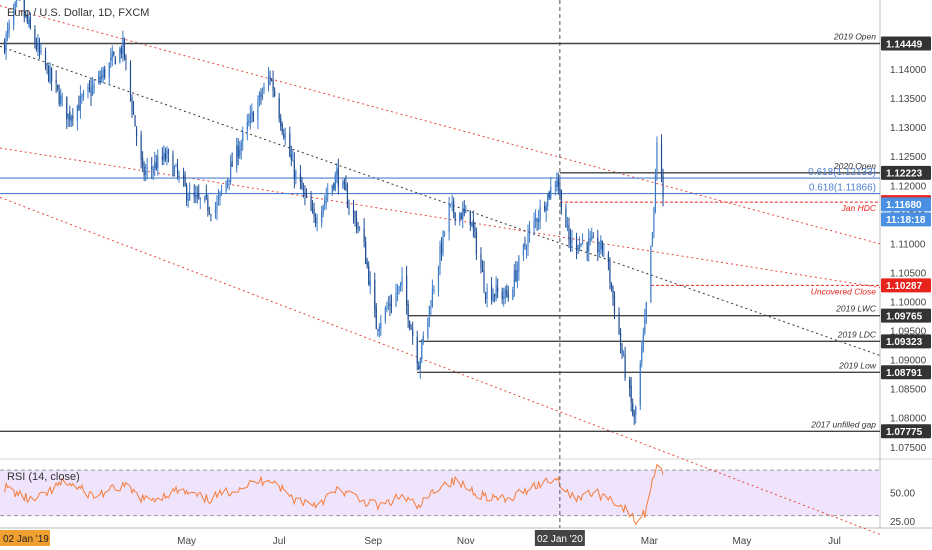 The height and width of the screenshot is (550, 932). Describe the element at coordinates (908, 419) in the screenshot. I see `y-tick-label-12: 1.08000` at that location.